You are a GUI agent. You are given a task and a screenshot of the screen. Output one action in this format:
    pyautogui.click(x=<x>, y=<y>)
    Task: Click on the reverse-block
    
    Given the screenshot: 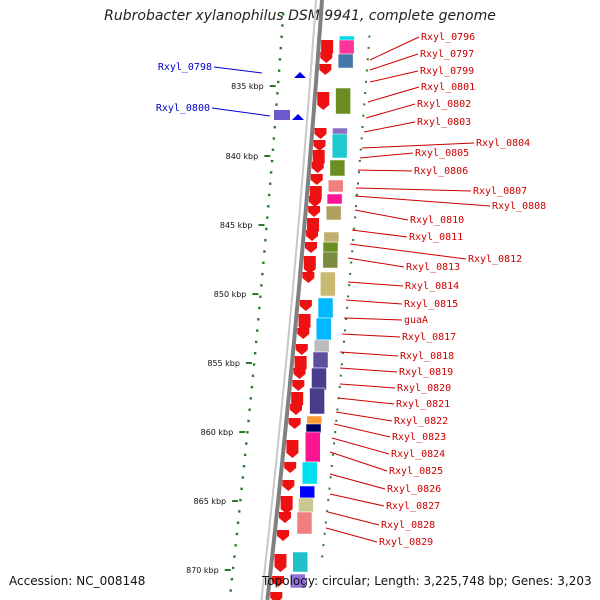 What is the action you would take?
    pyautogui.click(x=282, y=115)
    